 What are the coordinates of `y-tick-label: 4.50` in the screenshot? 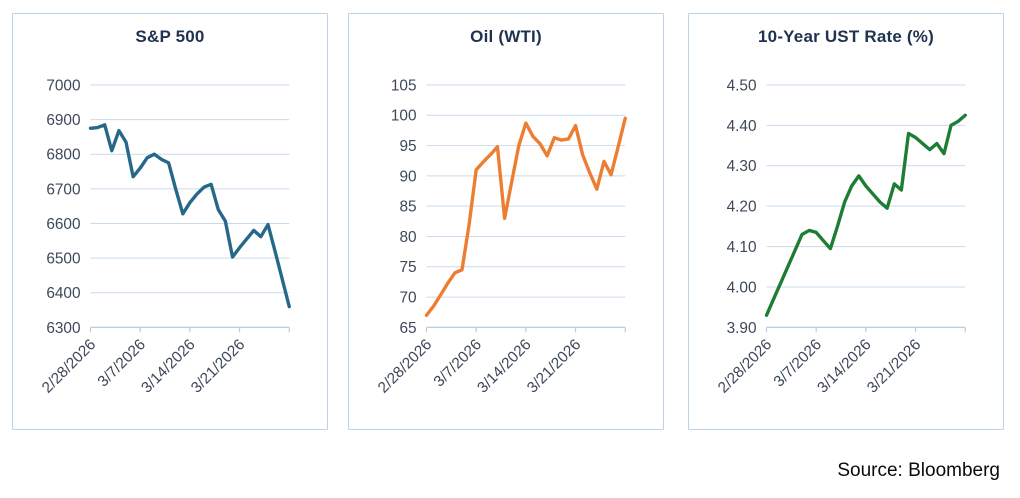 It's located at (742, 85).